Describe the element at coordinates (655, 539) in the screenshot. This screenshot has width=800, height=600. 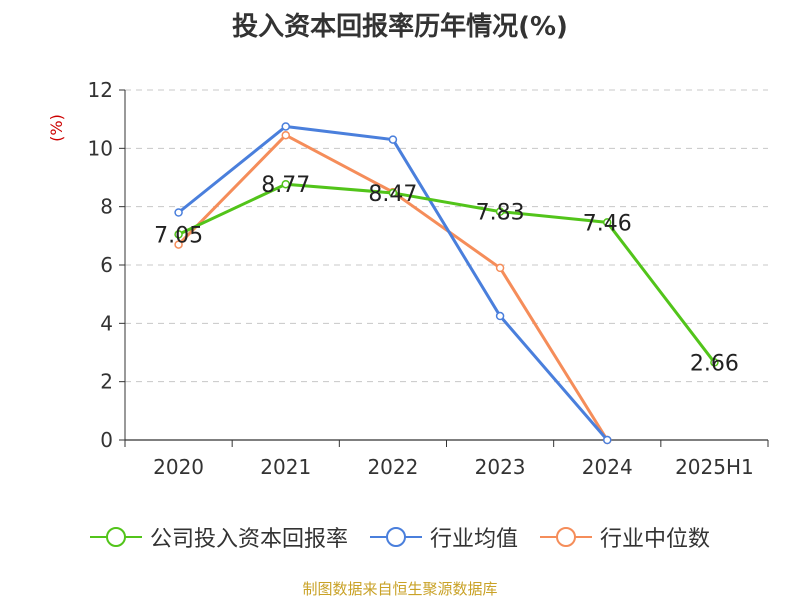
I see `legend-label-industry-median: 行业中位数` at that location.